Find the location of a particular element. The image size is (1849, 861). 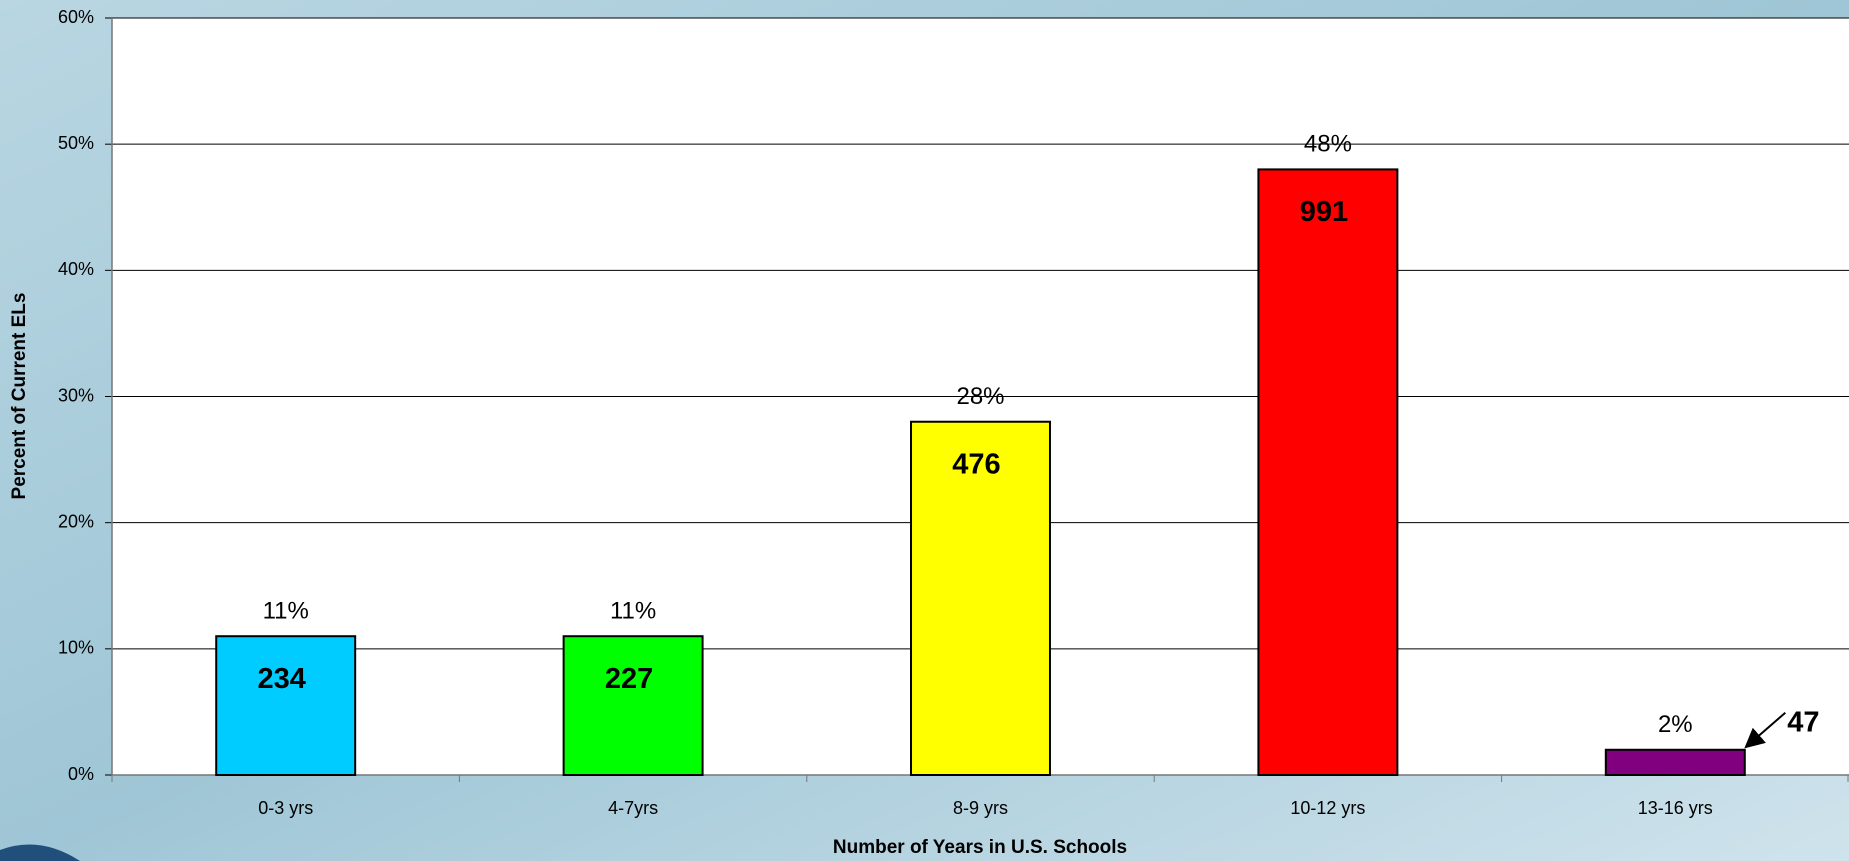

data-label: 28% is located at coordinates (980, 396).